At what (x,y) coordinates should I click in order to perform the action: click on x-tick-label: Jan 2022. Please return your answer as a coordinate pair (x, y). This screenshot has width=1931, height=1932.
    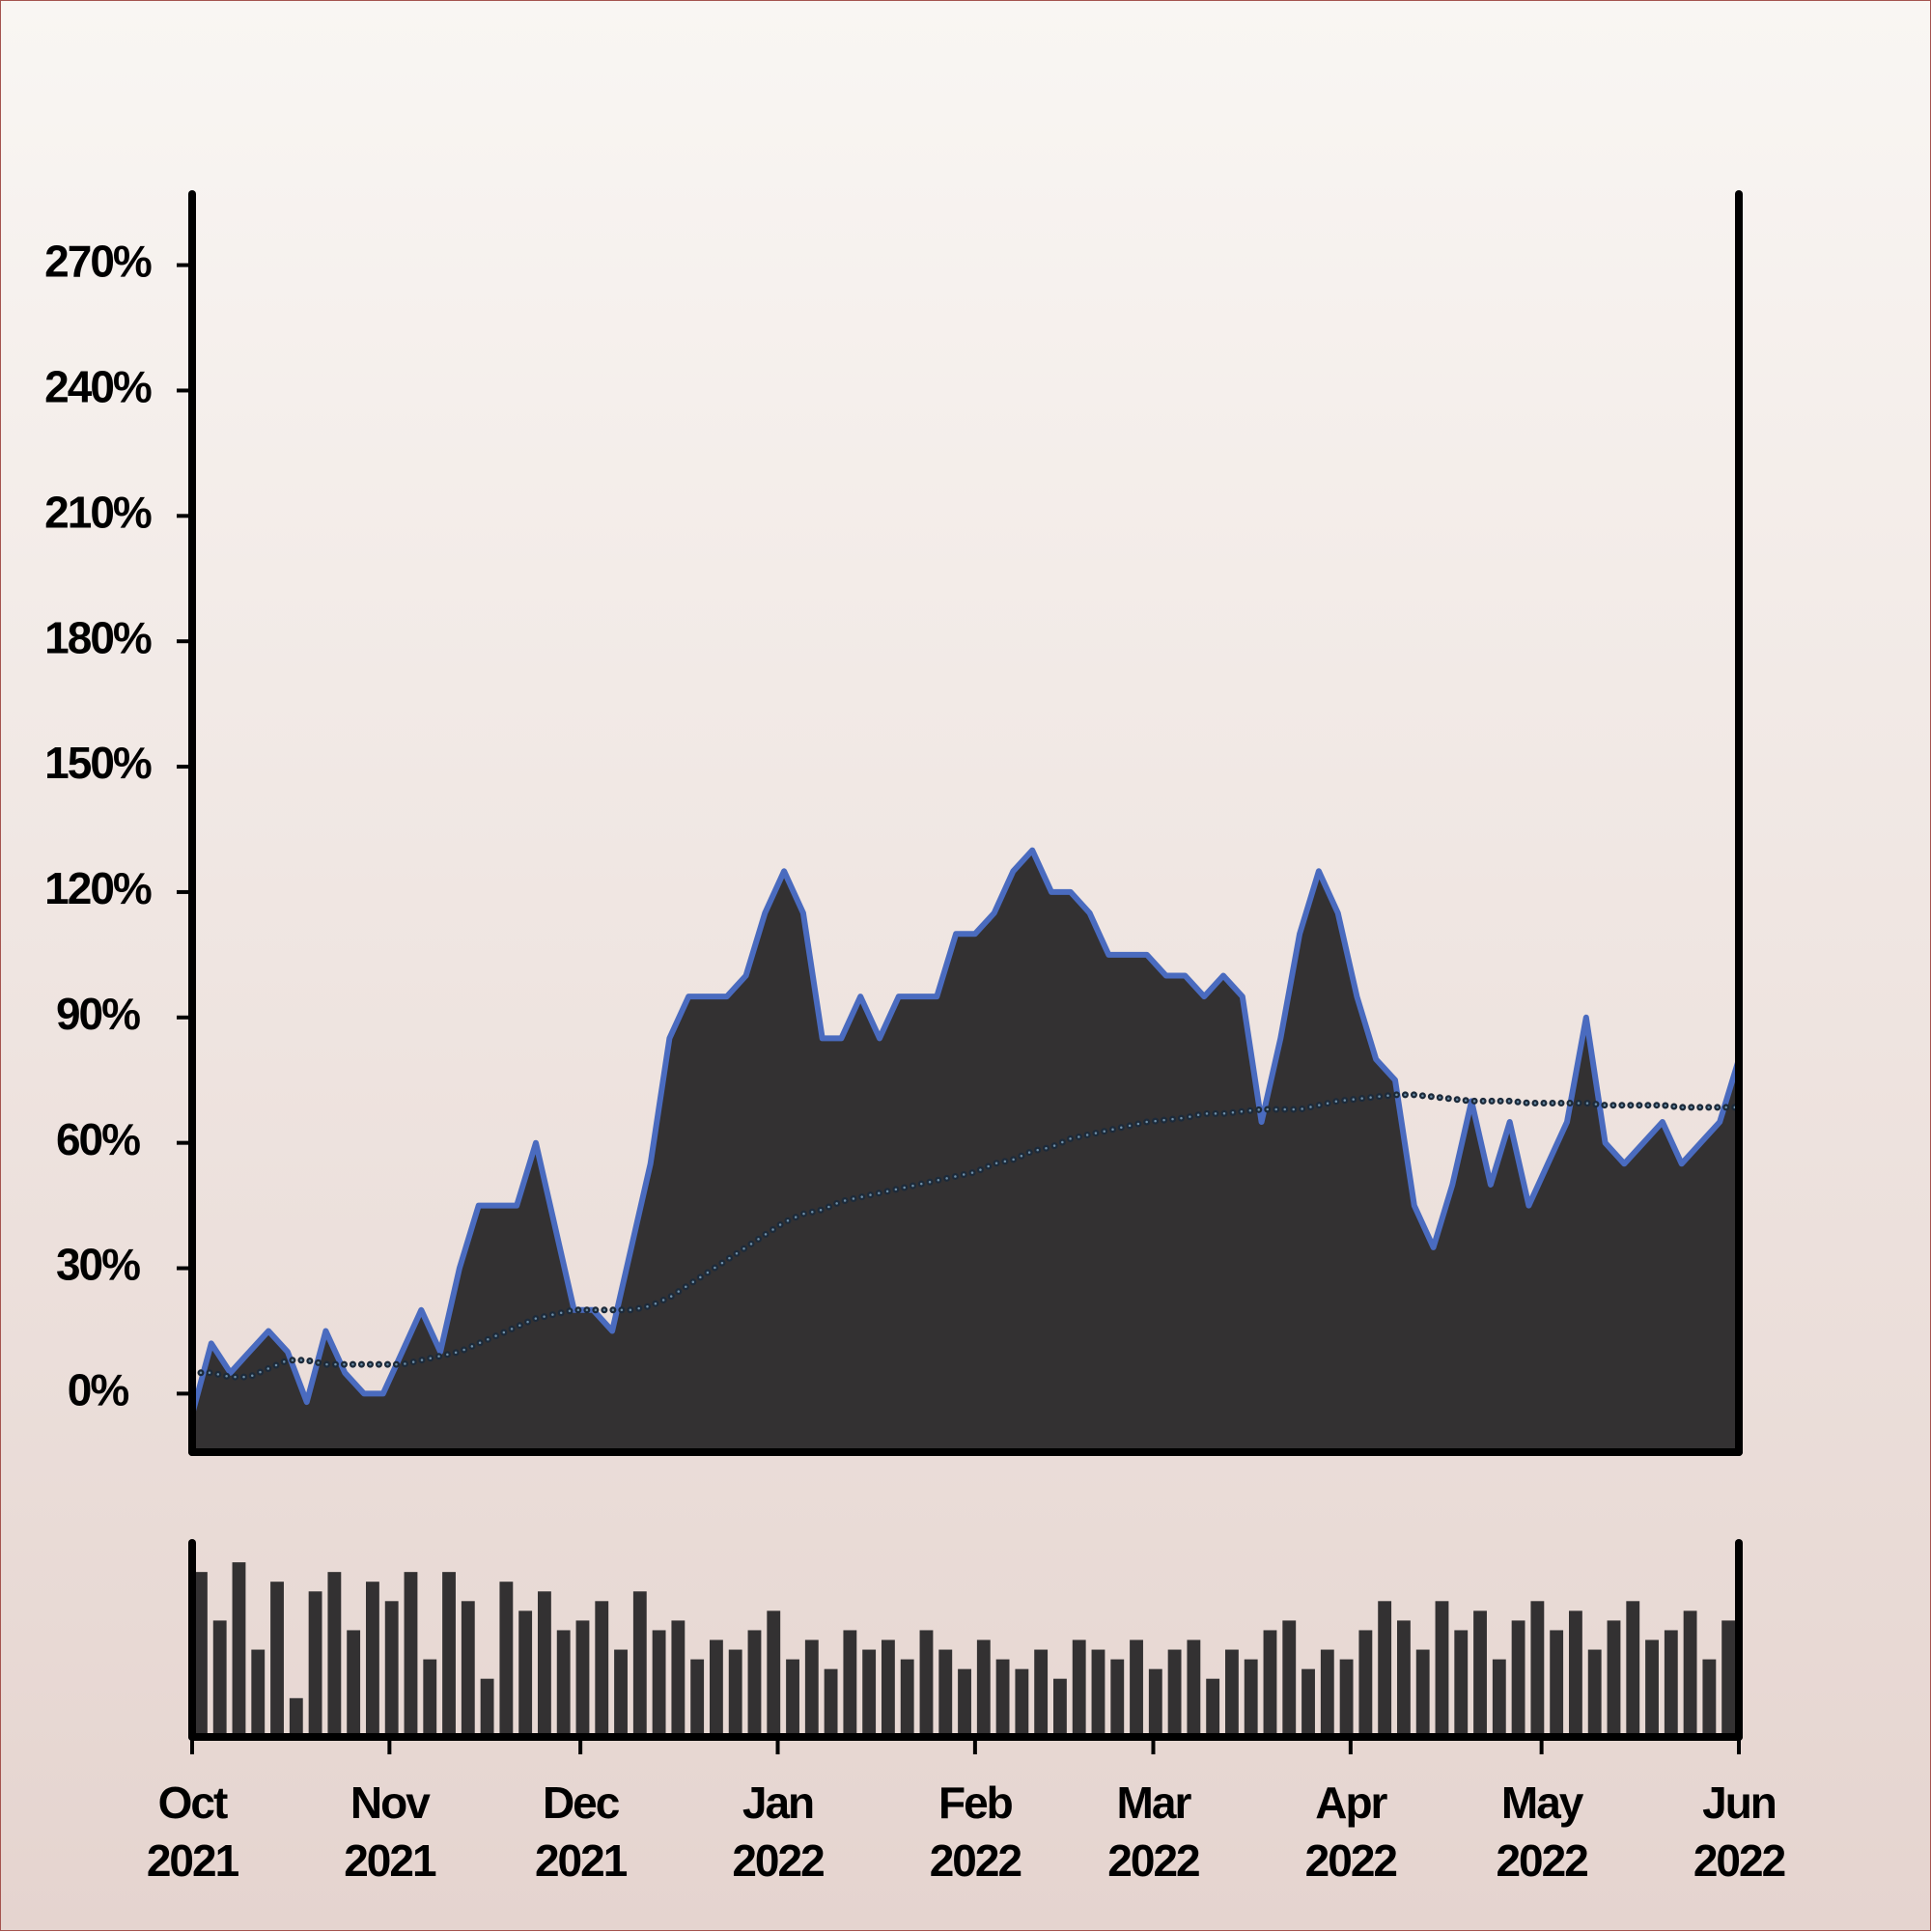
    Looking at the image, I should click on (778, 1832).